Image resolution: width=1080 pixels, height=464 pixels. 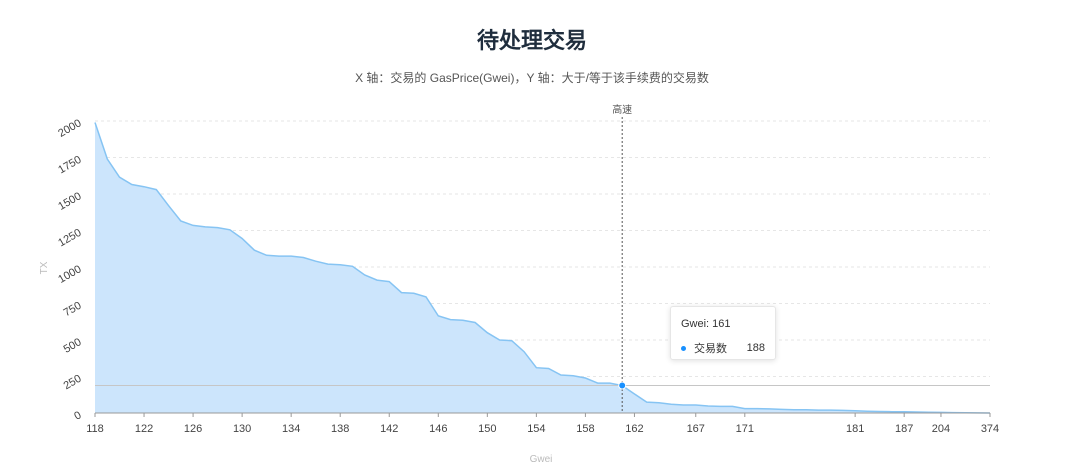 What do you see at coordinates (855, 429) in the screenshot?
I see `x-tick-label: 181` at bounding box center [855, 429].